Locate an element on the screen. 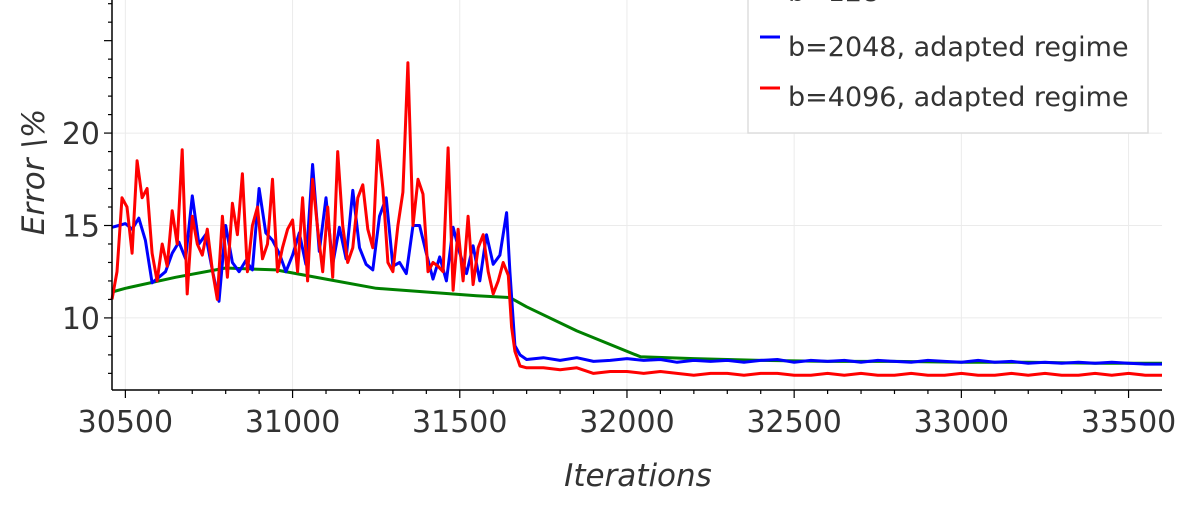 The image size is (1196, 505). x-axis-ticks: 30500 31000 31500 32000 32500 33000 33500 is located at coordinates (627, 415).